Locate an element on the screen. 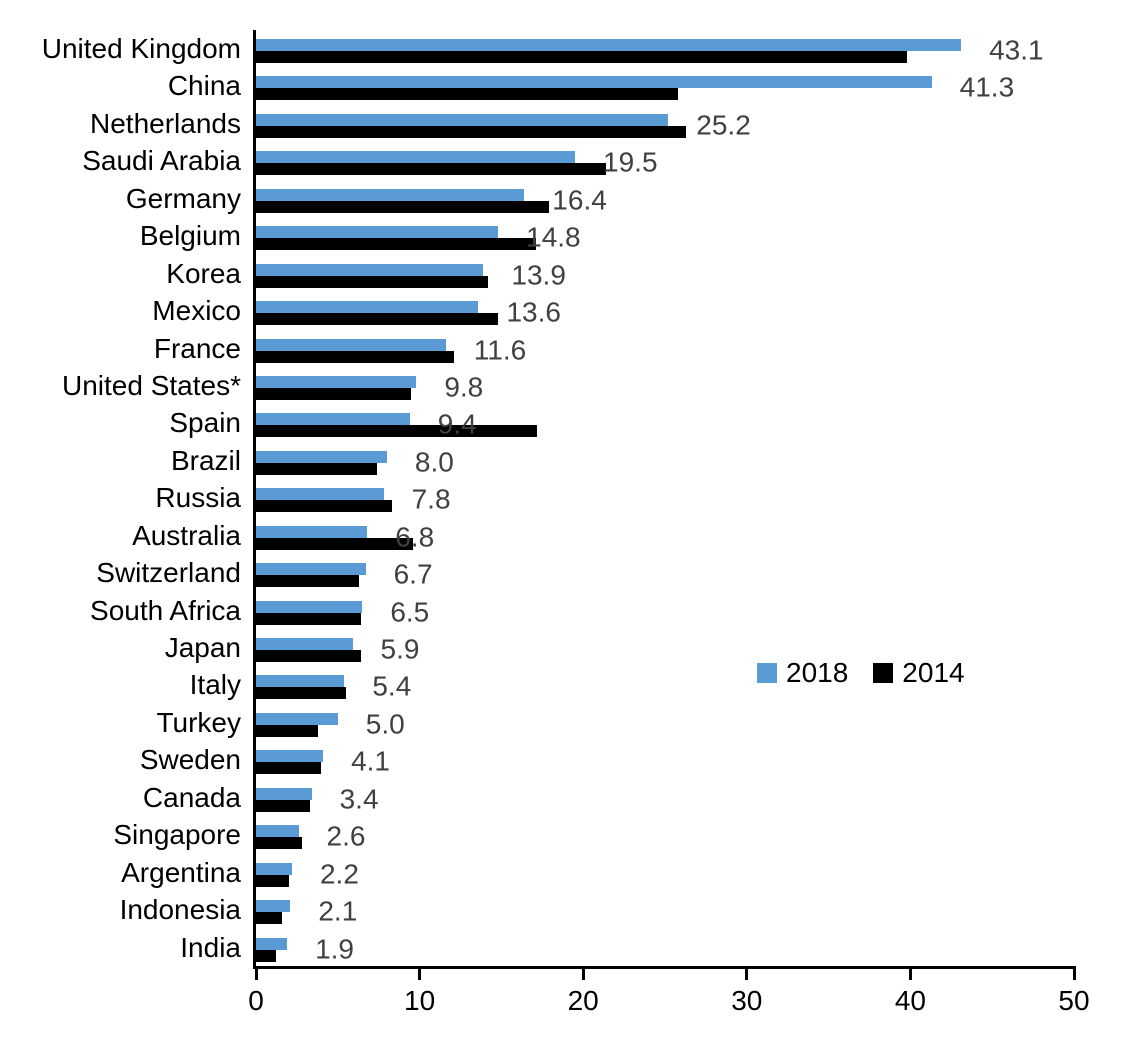 This screenshot has height=1041, width=1123. category-label: Mexico is located at coordinates (196, 311).